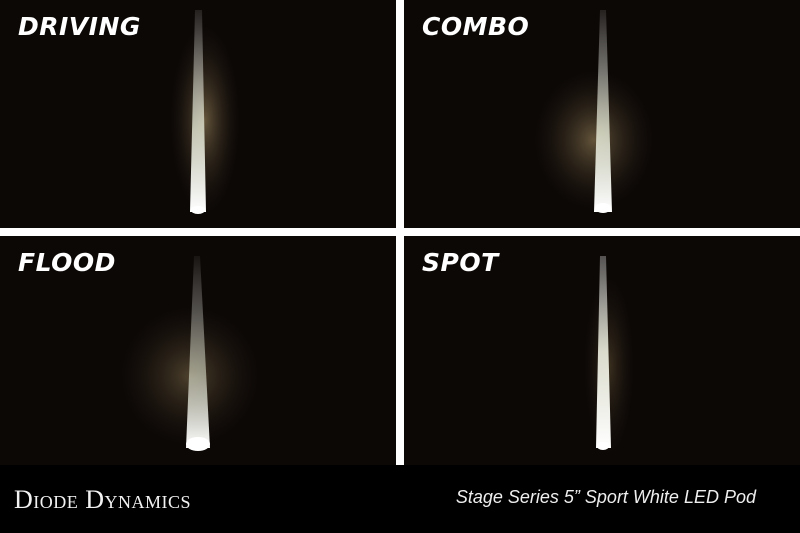 The image size is (800, 533). What do you see at coordinates (460, 262) in the screenshot?
I see `panel-label: SPOT` at bounding box center [460, 262].